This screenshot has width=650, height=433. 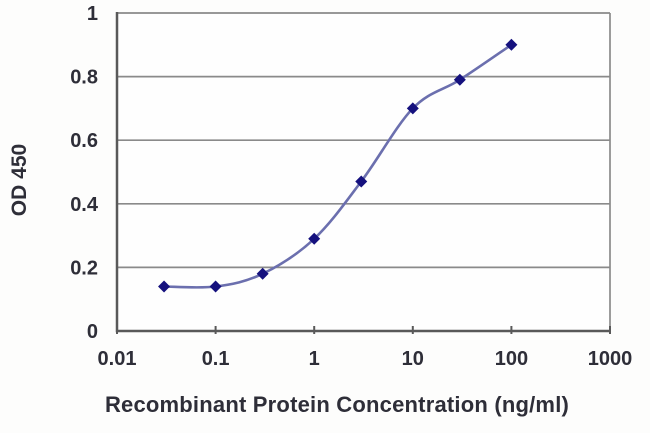 I want to click on y-tick-label-0.4: 0.4, so click(x=84, y=205).